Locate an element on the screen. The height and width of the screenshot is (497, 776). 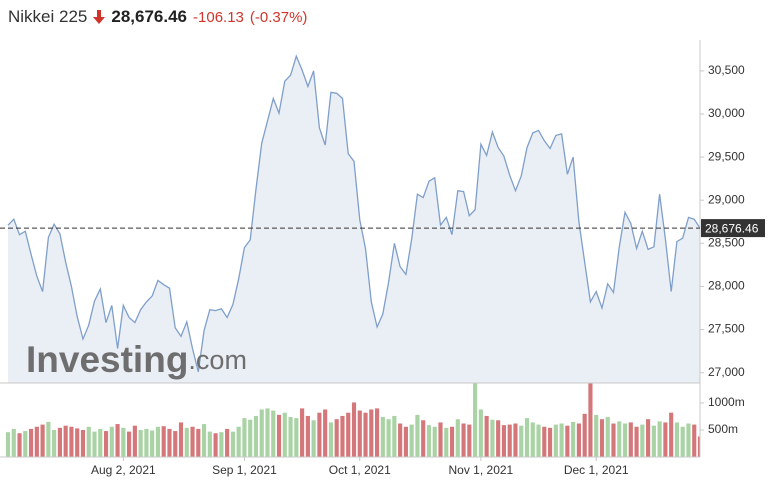
y-tick-label: 30,000 is located at coordinates (726, 113).